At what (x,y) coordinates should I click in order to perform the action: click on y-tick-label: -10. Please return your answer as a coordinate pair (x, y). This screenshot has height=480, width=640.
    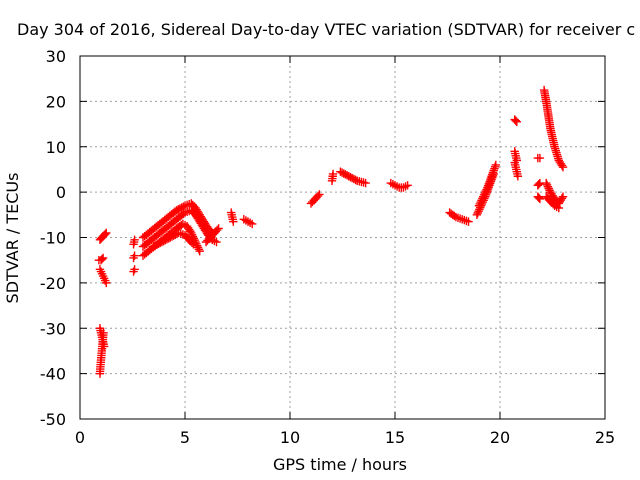
    Looking at the image, I should click on (53, 238).